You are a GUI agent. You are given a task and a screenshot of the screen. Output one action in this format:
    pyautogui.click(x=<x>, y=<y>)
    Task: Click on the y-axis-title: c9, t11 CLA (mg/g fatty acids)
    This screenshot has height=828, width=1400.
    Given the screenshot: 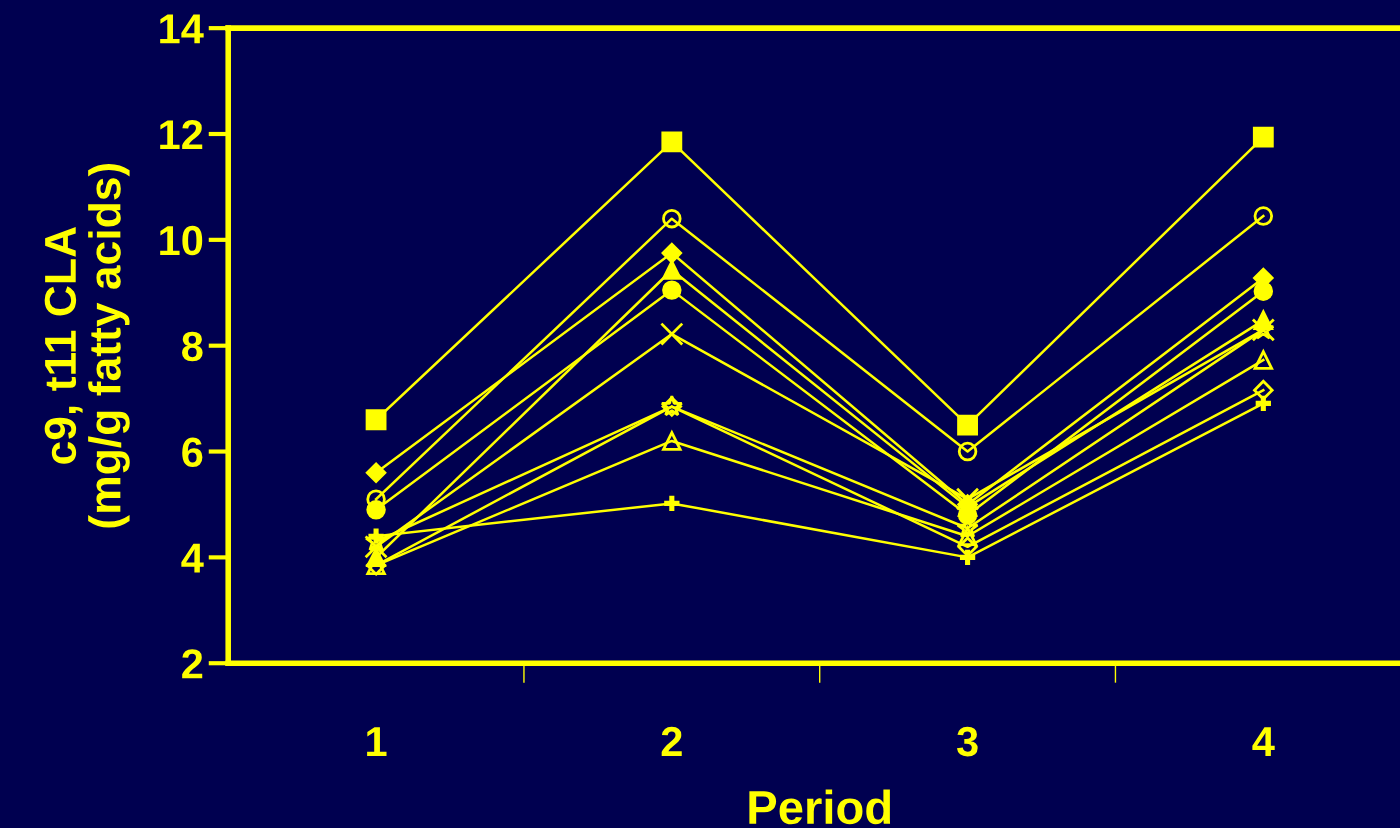 What is the action you would take?
    pyautogui.click(x=87, y=345)
    